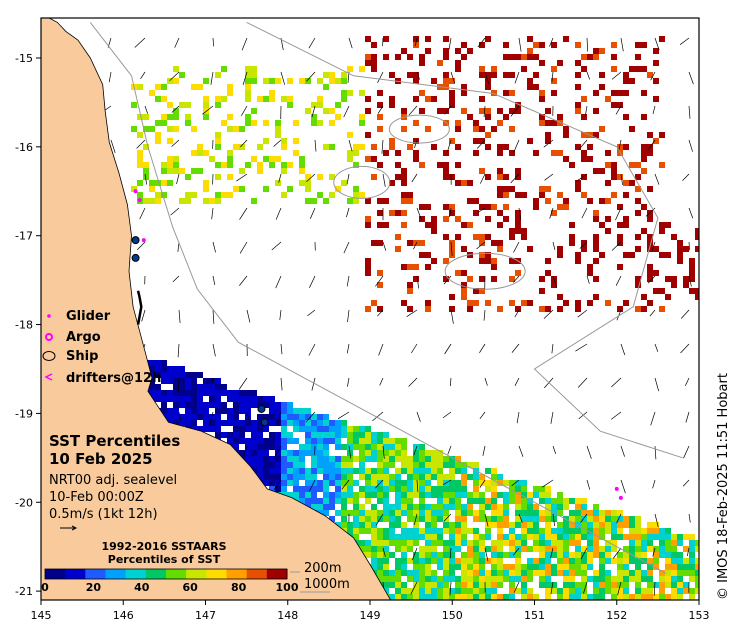 Image resolution: width=742 pixels, height=634 pixels. Describe the element at coordinates (103, 514) in the screenshot. I see `vector-scale-label: 0.5m/s (1kt 12h)` at that location.